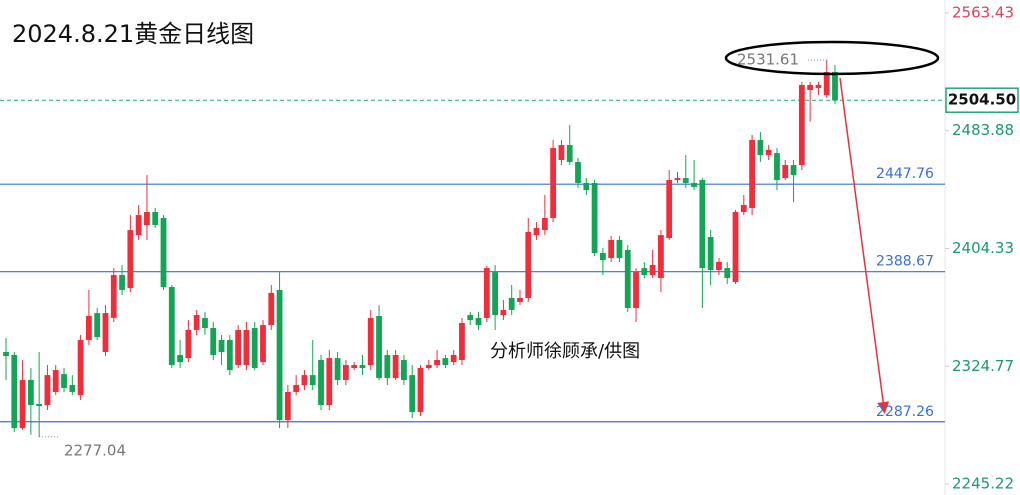 This screenshot has height=495, width=1020. I want to click on level-label: 2388.67, so click(905, 262).